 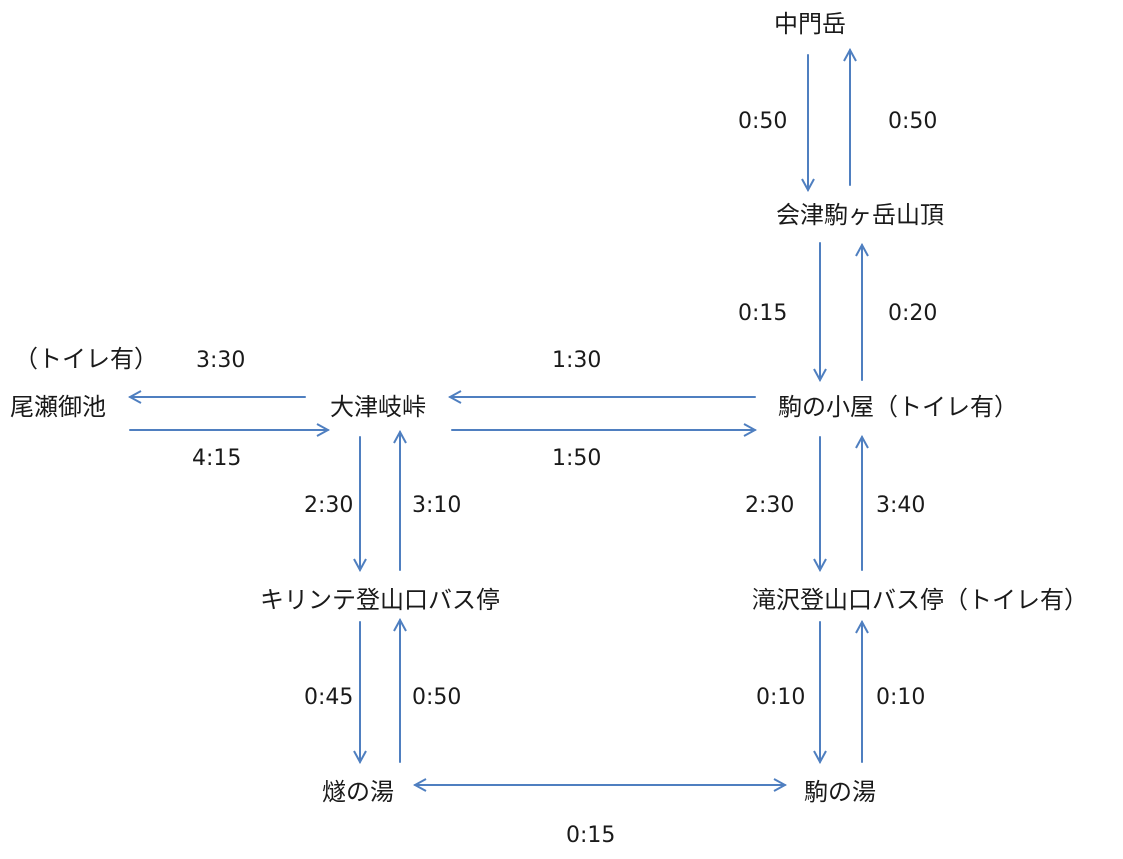 What do you see at coordinates (898, 407) in the screenshot?
I see `node-hut: 駒の小屋（トイレ有）` at bounding box center [898, 407].